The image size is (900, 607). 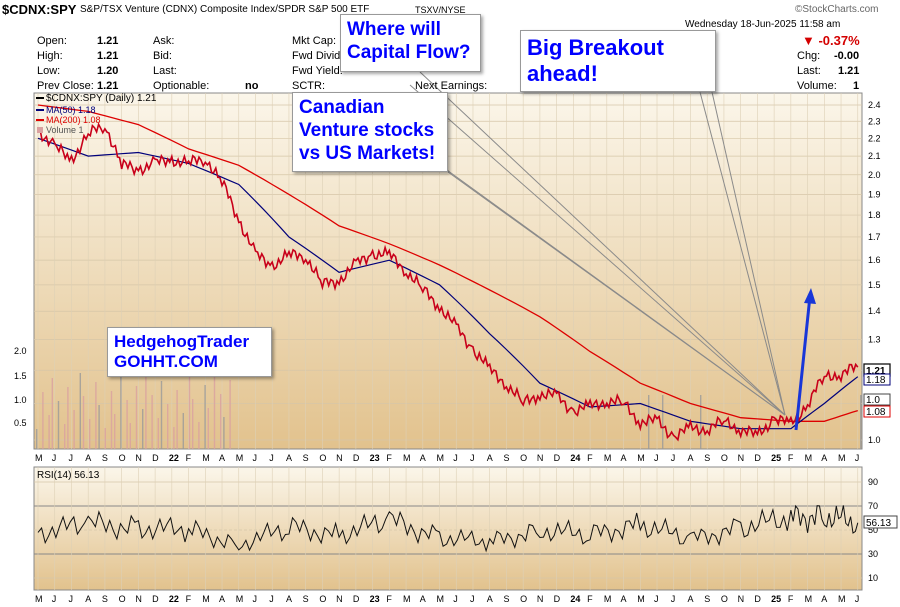 I want to click on capital-flow-callout: Where will Capital Flow?, so click(x=410, y=43).